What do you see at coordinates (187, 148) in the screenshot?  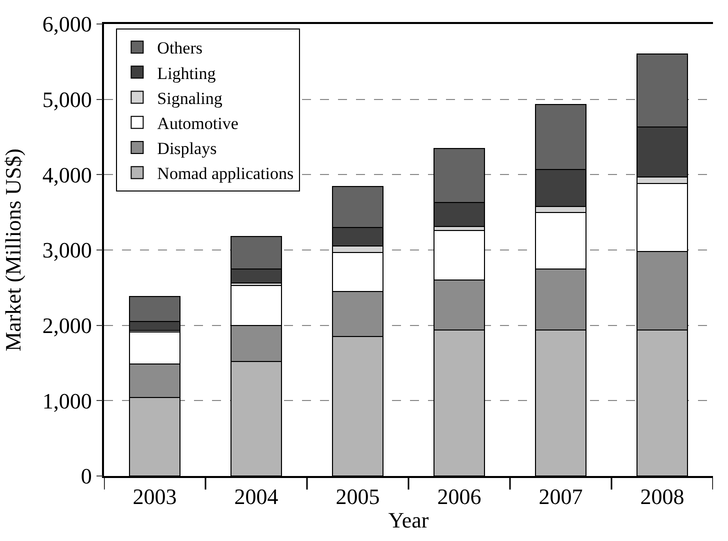 I see `legend-label: Displays` at bounding box center [187, 148].